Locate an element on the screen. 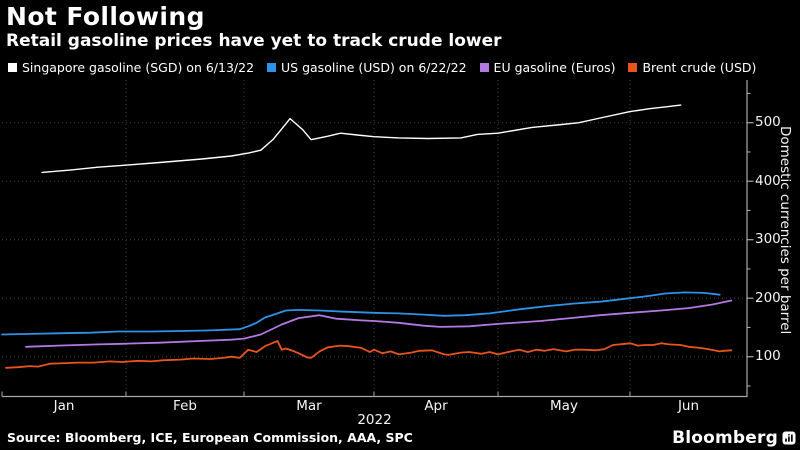 This screenshot has width=800, height=450. y-tick-label: 100 is located at coordinates (768, 356).